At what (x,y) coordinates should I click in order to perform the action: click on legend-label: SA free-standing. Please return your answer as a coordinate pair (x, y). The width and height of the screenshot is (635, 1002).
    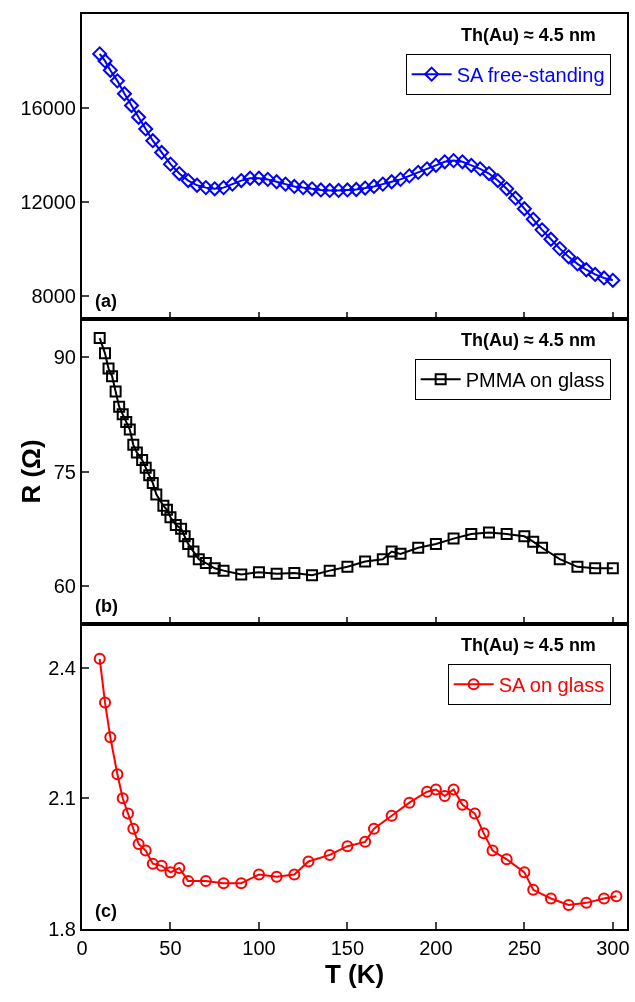
    Looking at the image, I should click on (530, 74).